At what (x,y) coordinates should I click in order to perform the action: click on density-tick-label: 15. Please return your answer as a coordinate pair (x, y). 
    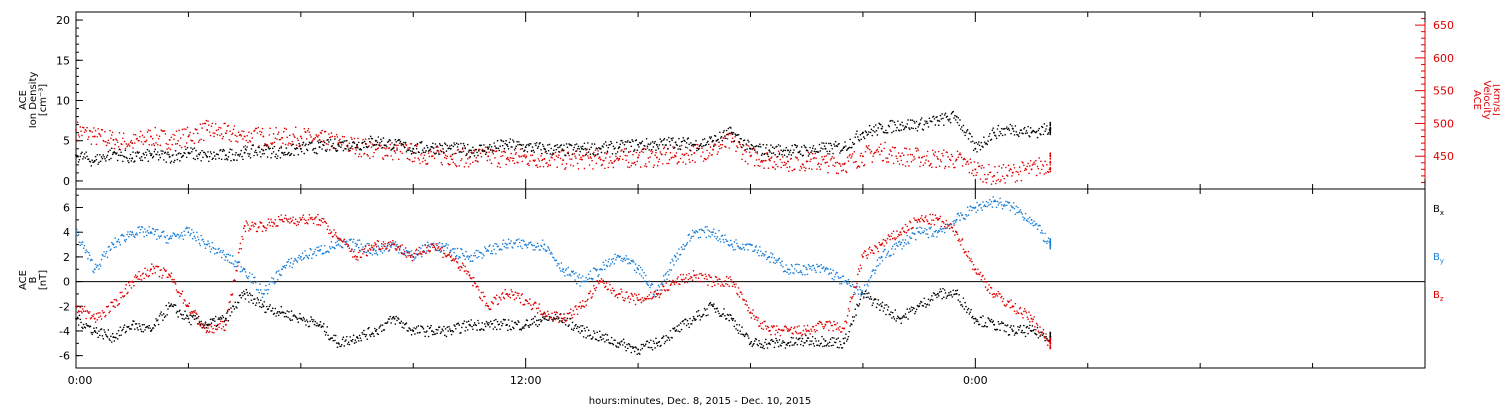
    Looking at the image, I should click on (63, 60).